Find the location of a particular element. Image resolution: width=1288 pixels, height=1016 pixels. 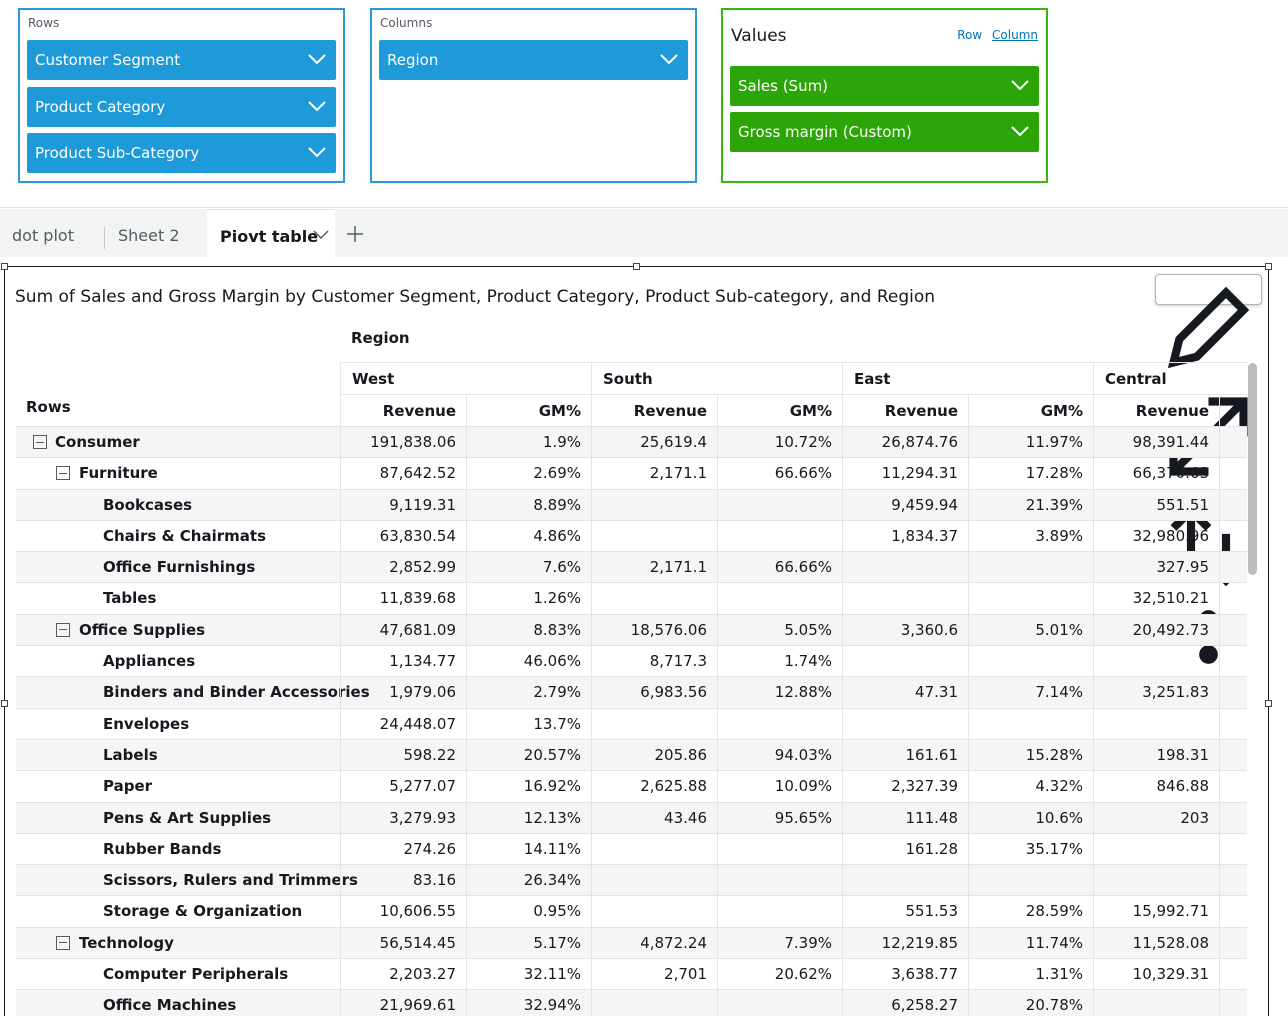

field-pill-gross-margin: Gross margin (Custom) is located at coordinates (884, 132).